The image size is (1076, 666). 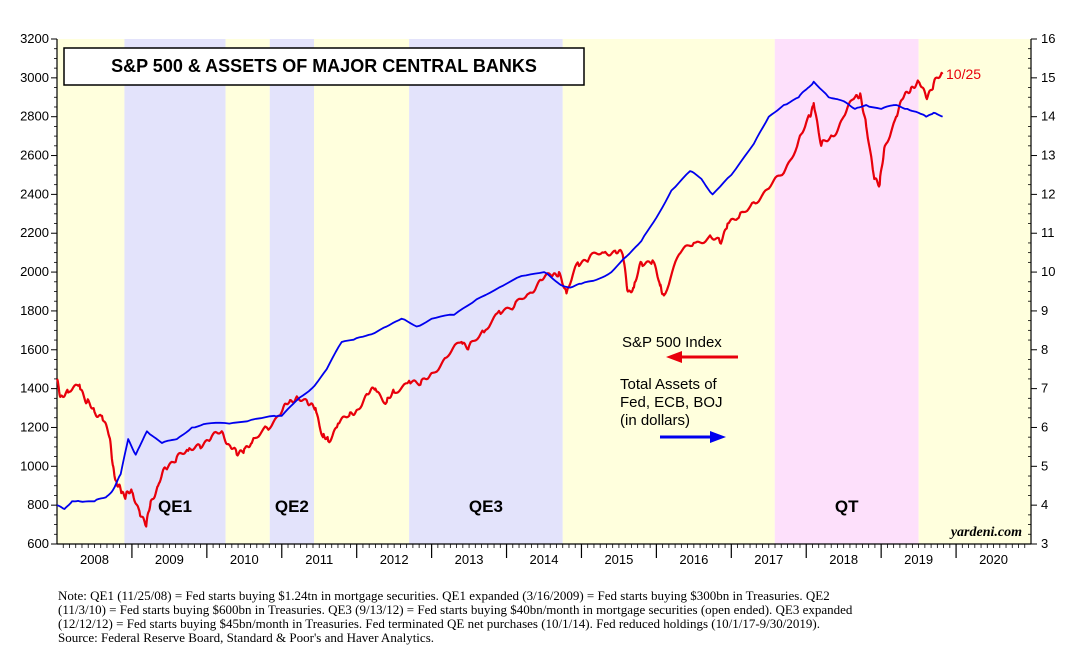 What do you see at coordinates (394, 559) in the screenshot?
I see `year-label: 2012` at bounding box center [394, 559].